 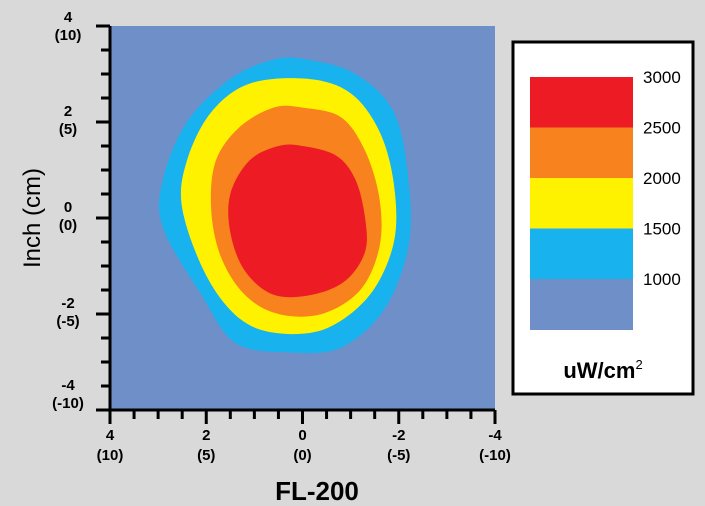 What do you see at coordinates (68, 403) in the screenshot?
I see `y-tick-sublabel: (-10)` at bounding box center [68, 403].